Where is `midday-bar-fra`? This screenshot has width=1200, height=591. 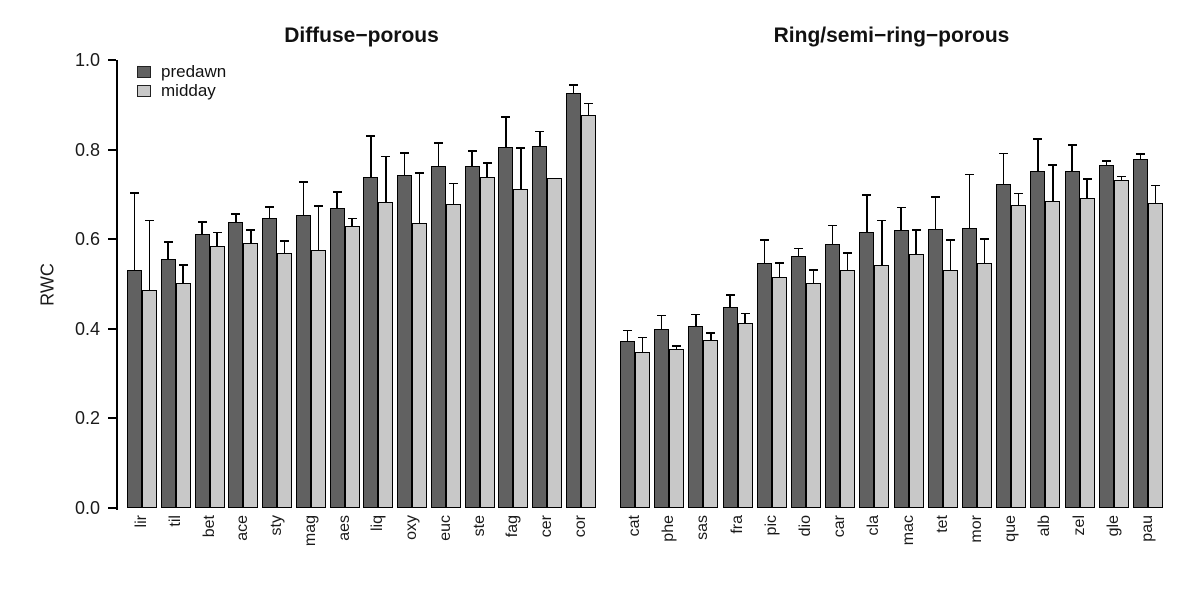
midday-bar-fra is located at coordinates (745, 415).